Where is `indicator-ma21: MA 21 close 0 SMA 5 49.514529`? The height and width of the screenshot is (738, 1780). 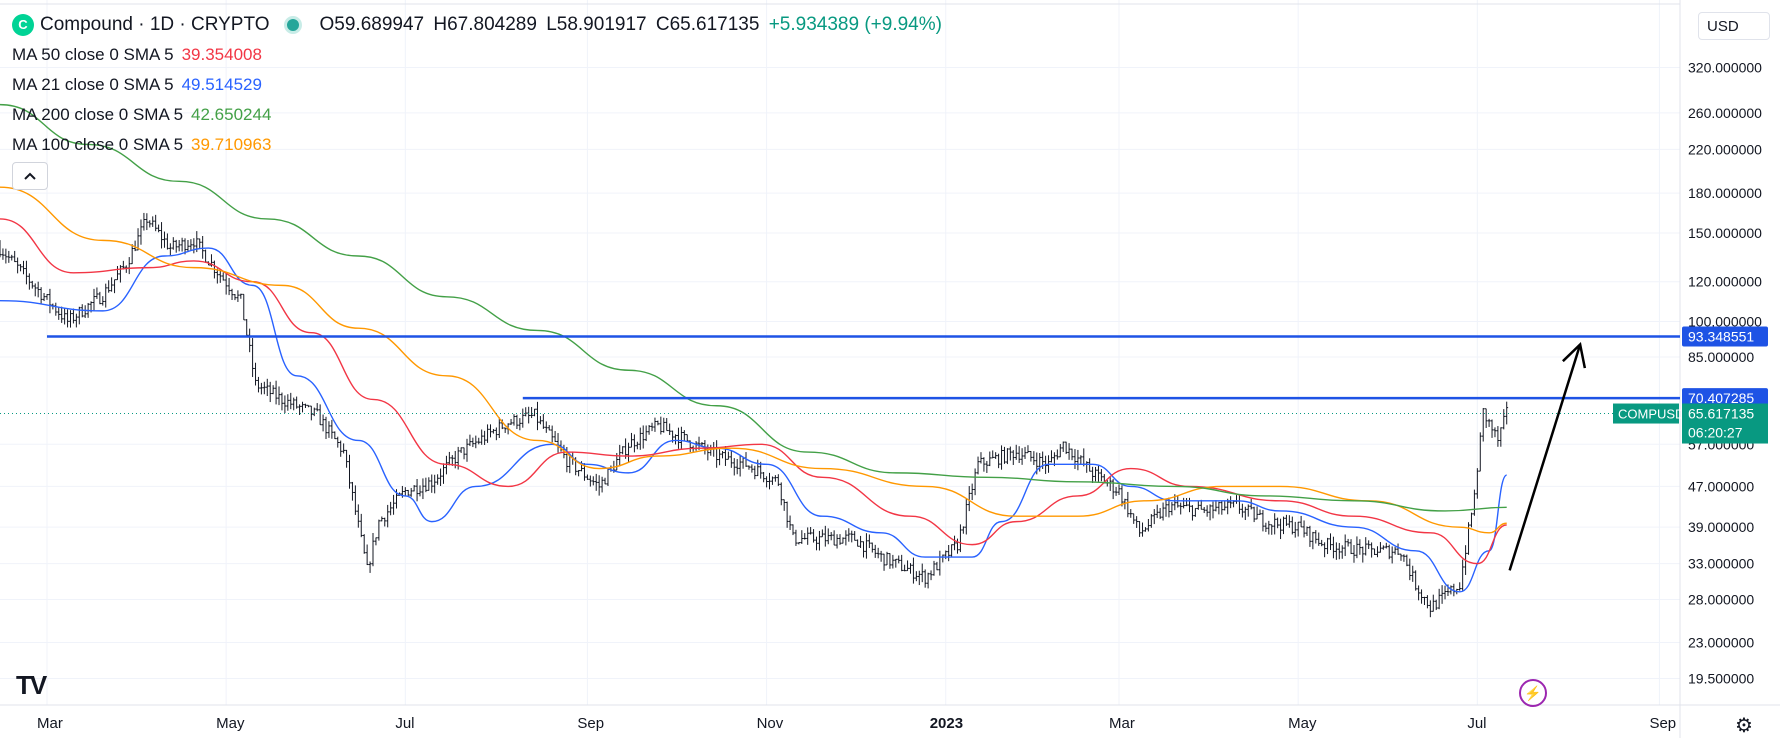 indicator-ma21: MA 21 close 0 SMA 5 49.514529 is located at coordinates (479, 85).